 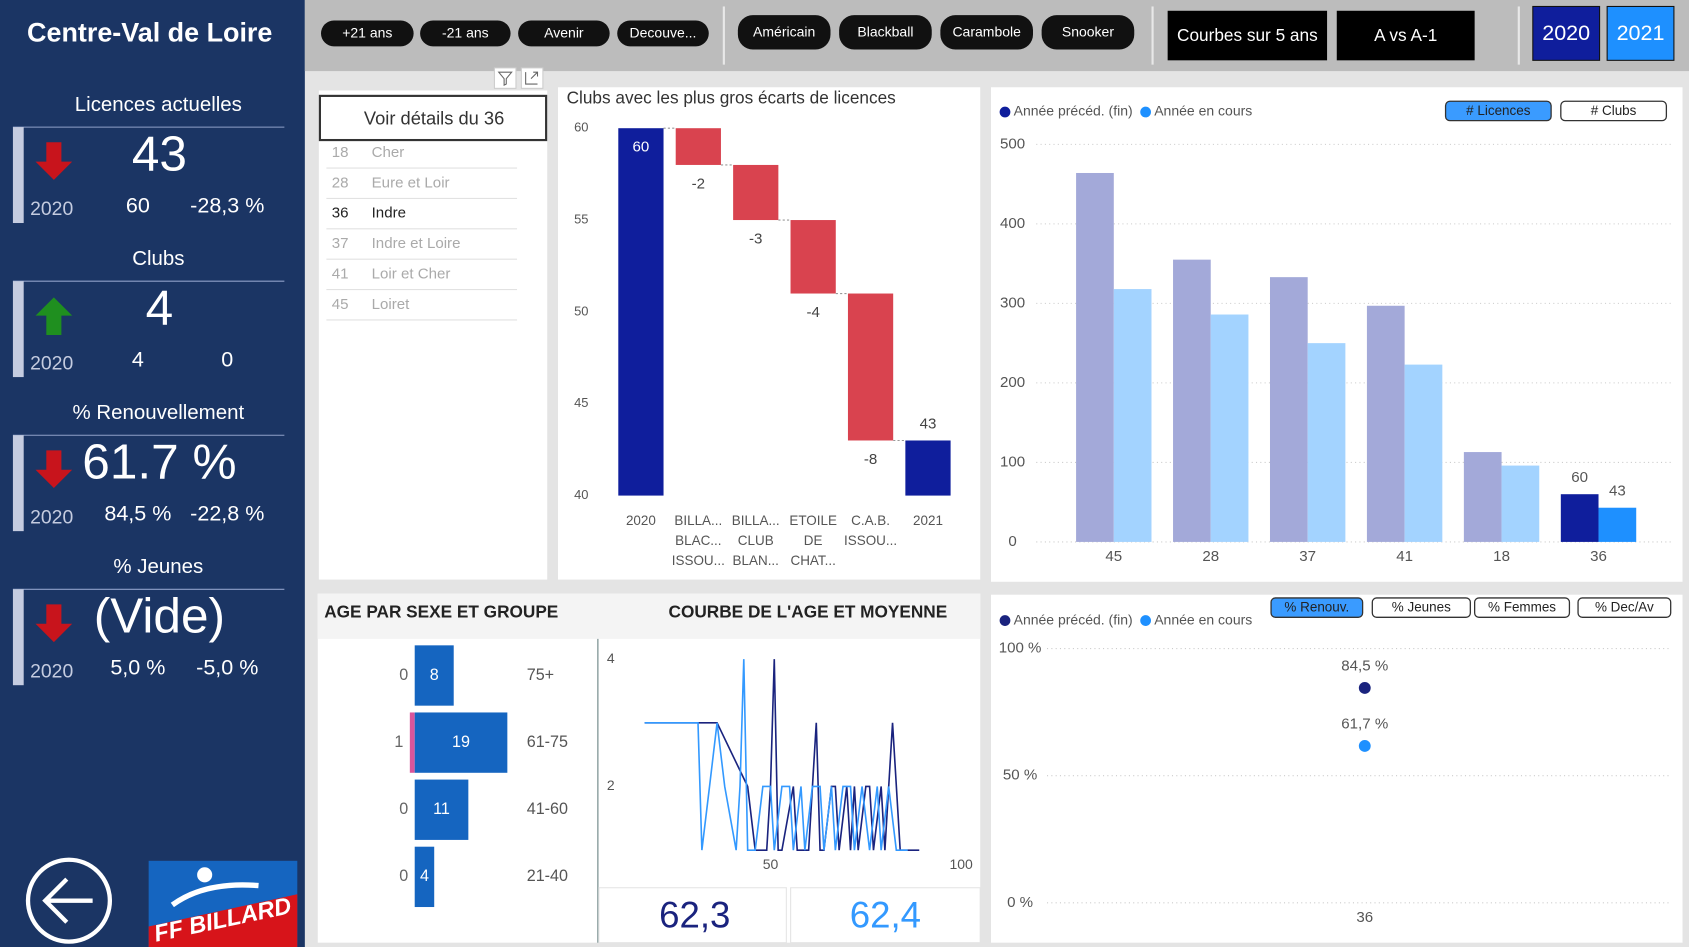 I want to click on kpi-year: 2020, so click(x=51, y=363).